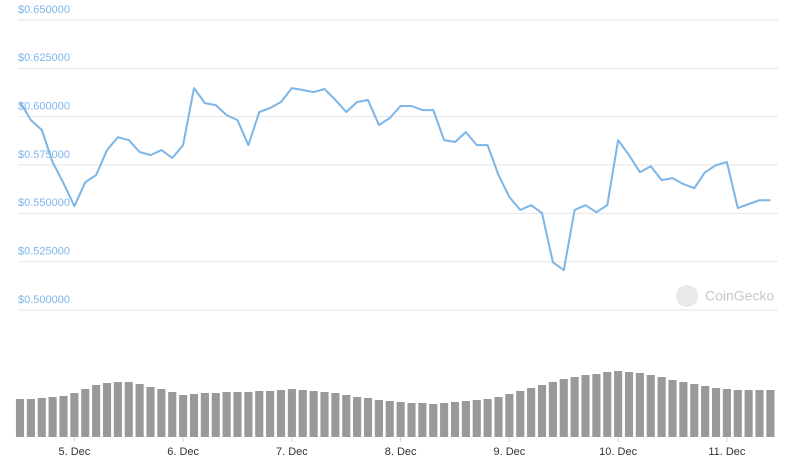 The width and height of the screenshot is (809, 468). What do you see at coordinates (183, 452) in the screenshot?
I see `x-tick-label: 6. Dec` at bounding box center [183, 452].